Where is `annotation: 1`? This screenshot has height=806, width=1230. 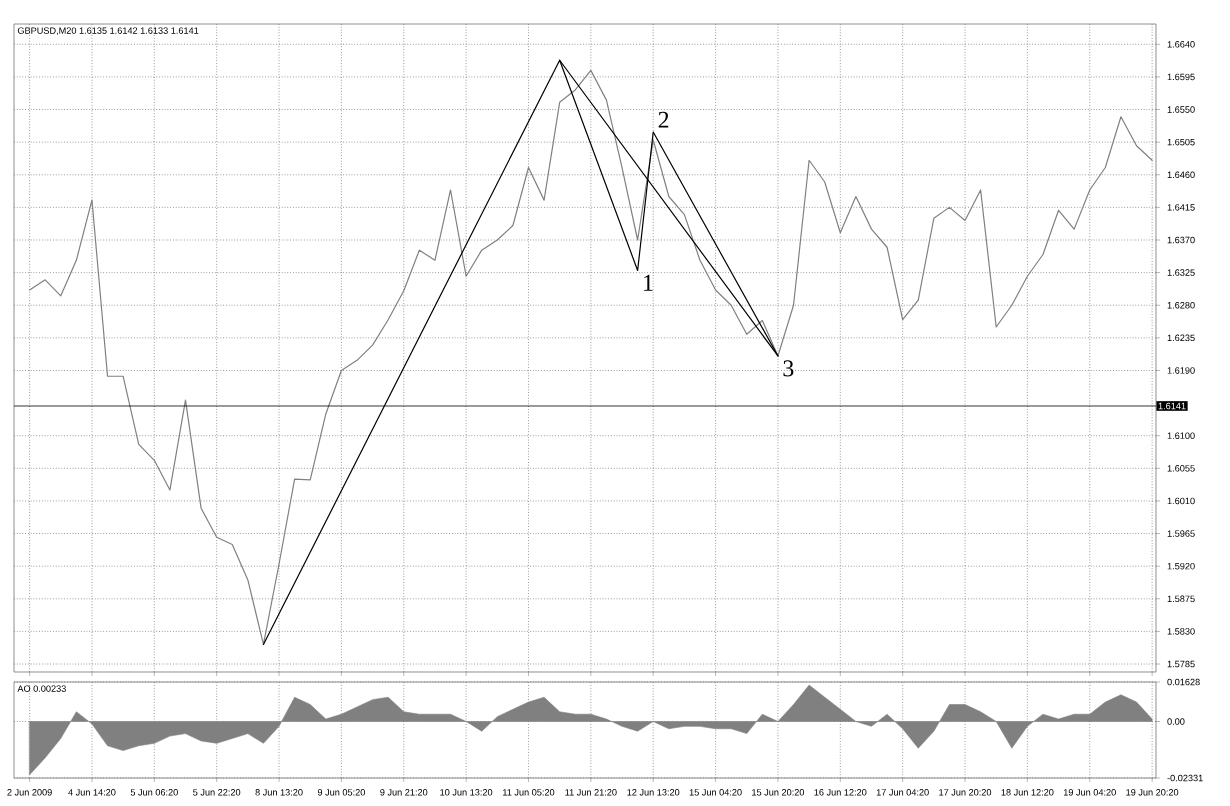
annotation: 1 is located at coordinates (648, 282).